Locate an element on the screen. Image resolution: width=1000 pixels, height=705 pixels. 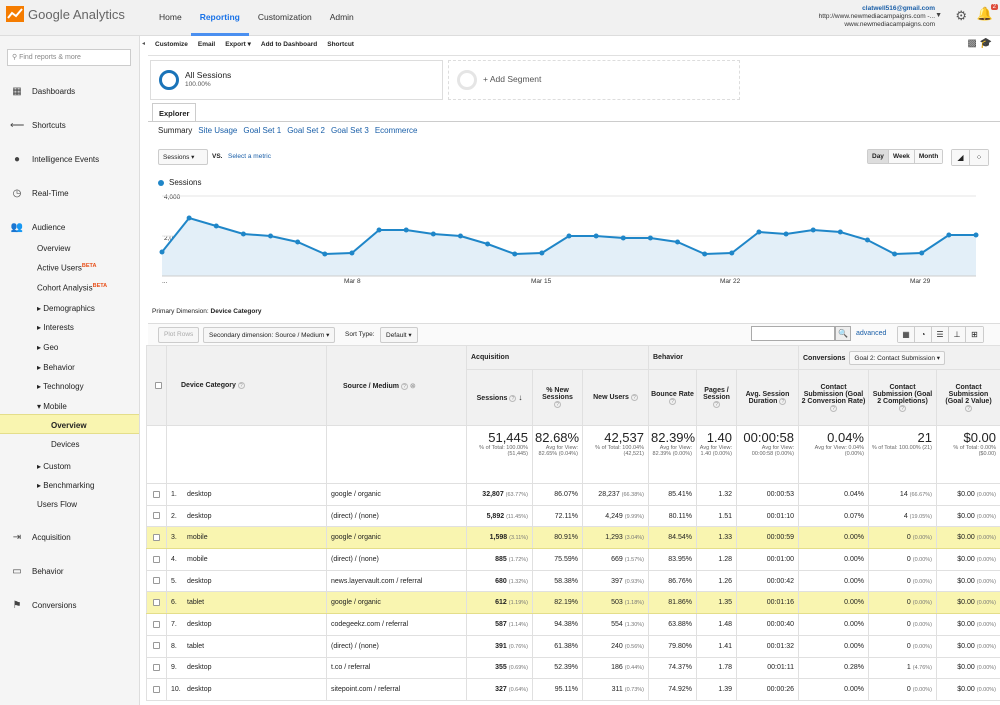
header-new-sessions: % New Sessions? is located at coordinates (557, 397).